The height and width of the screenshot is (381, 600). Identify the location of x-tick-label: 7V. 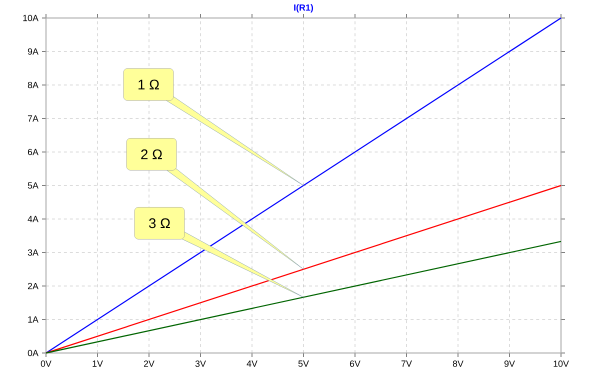
(406, 363).